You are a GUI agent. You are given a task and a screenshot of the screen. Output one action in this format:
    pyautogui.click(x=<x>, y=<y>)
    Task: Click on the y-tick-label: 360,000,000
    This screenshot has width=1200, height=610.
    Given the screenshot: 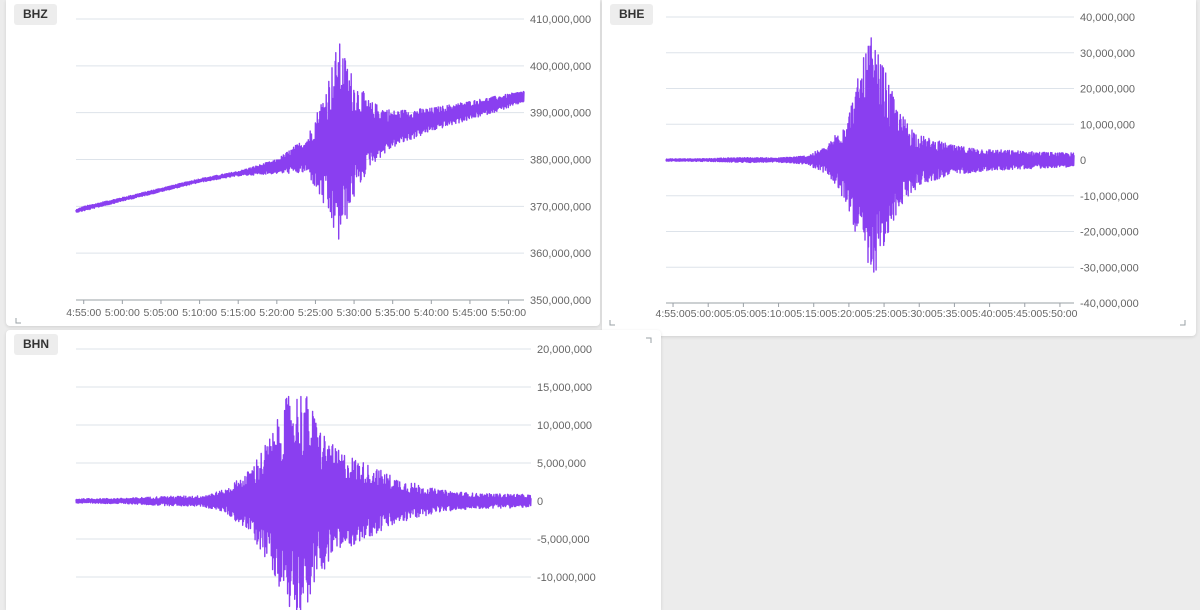 What is the action you would take?
    pyautogui.click(x=560, y=254)
    